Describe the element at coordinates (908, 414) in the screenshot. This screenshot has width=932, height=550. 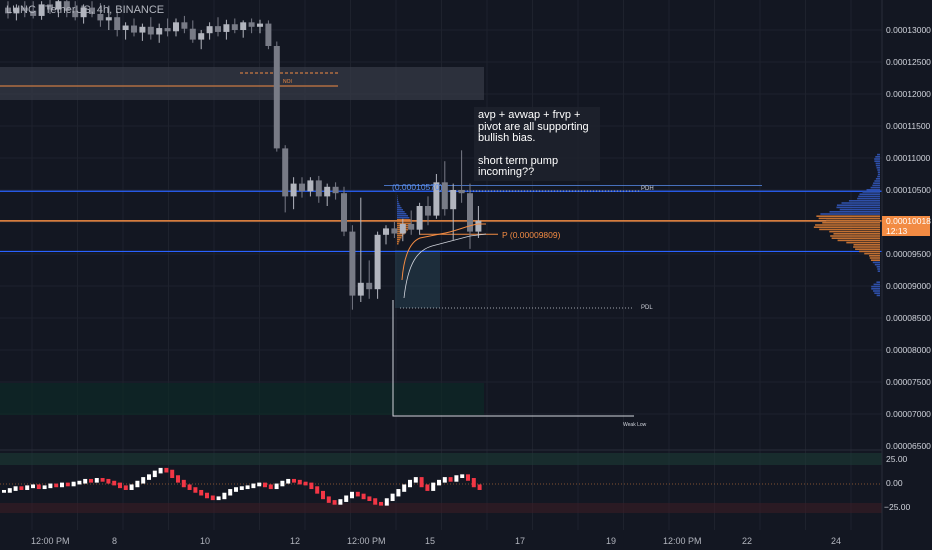
I see `price-tick: 0.00007000` at that location.